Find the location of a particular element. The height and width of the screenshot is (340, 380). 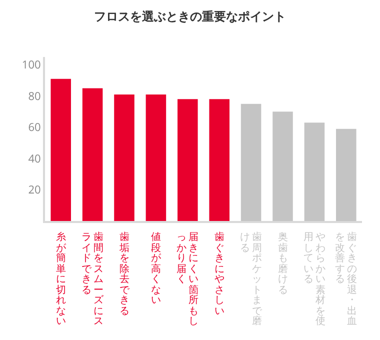

x-tick-label: 奥歯も磨ける is located at coordinates (283, 265).